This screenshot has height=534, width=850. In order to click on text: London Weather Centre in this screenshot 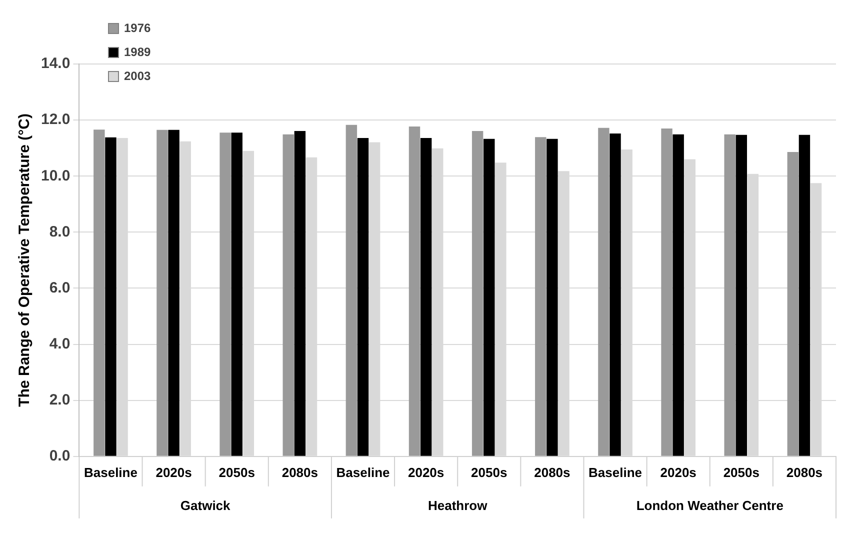, I will do `click(710, 505)`.